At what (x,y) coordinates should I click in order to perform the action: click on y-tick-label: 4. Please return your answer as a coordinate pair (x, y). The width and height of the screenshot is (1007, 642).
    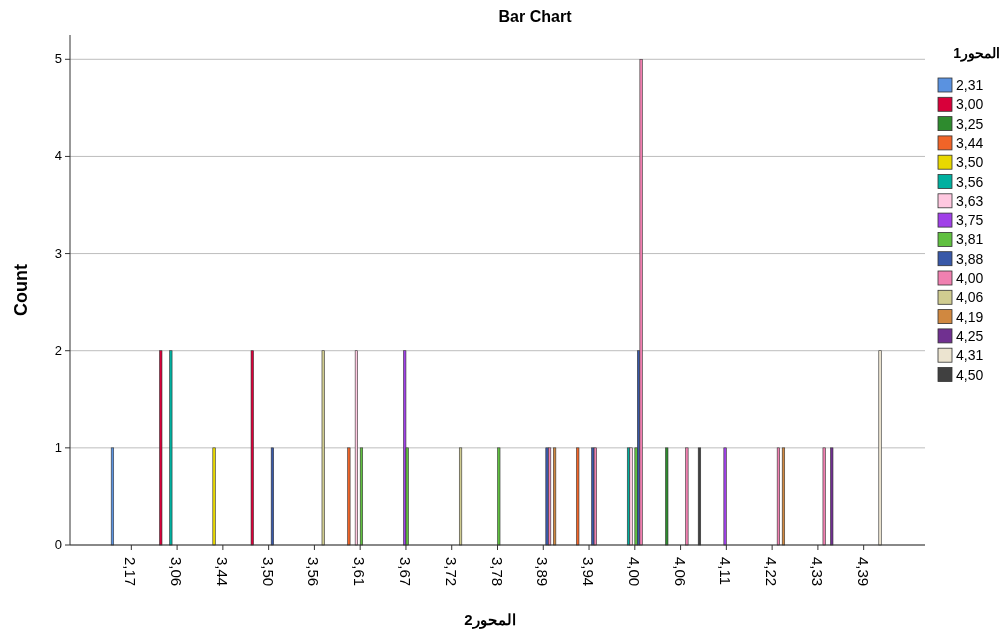
    Looking at the image, I should click on (58, 156).